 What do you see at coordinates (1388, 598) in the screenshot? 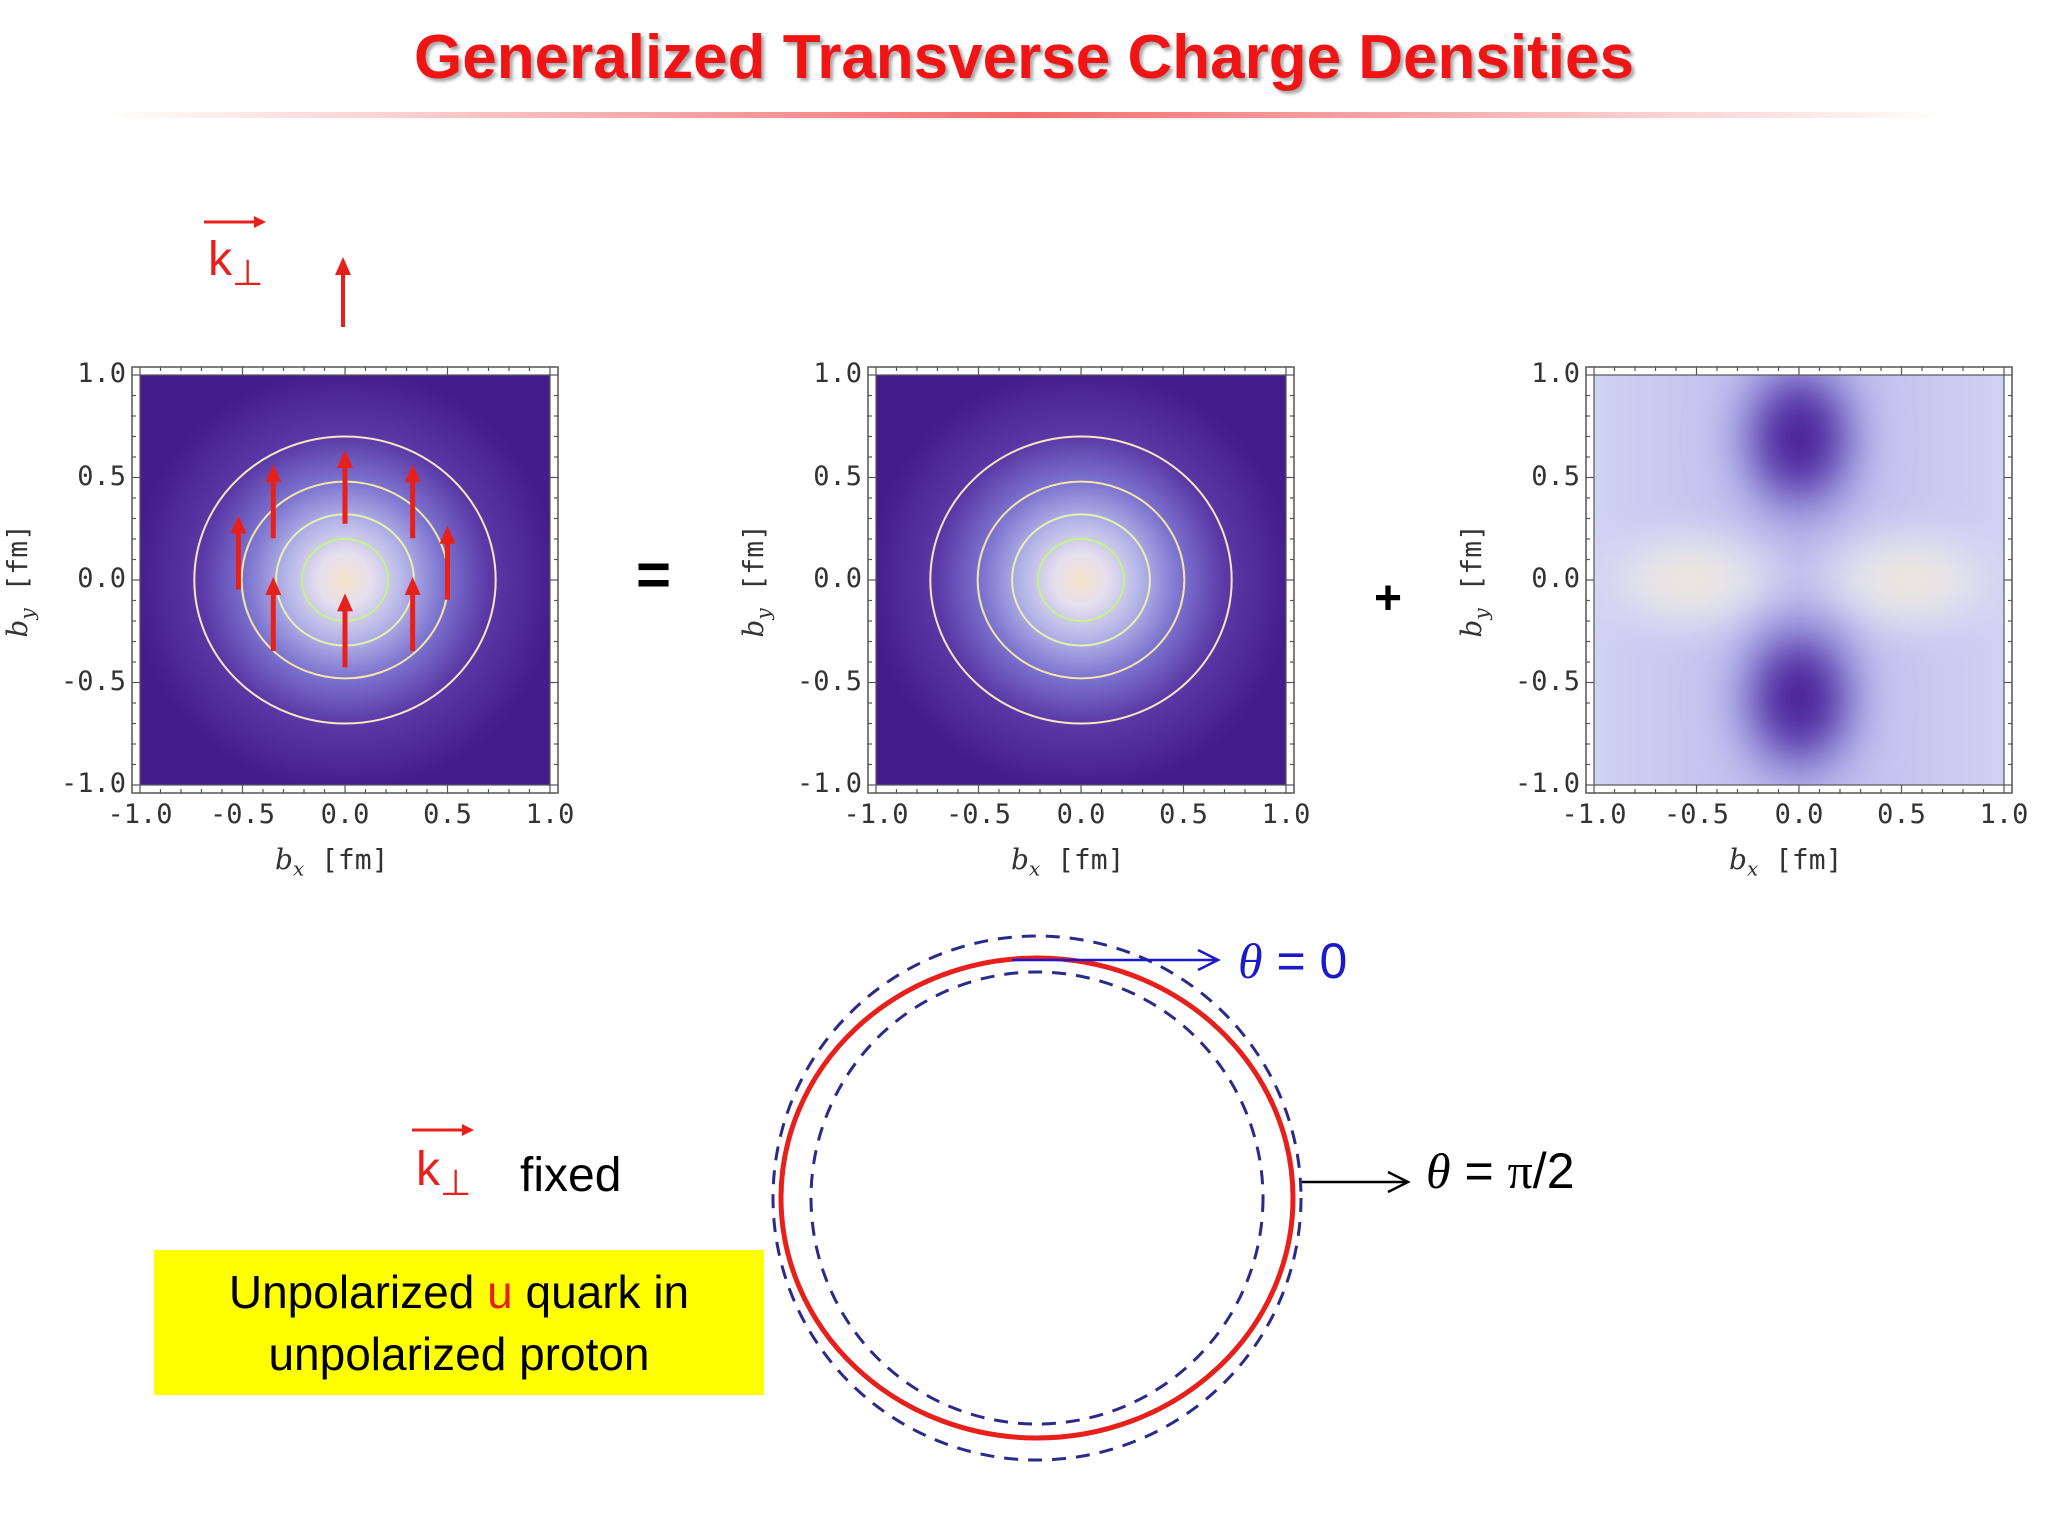
I see `plus-sign: +` at bounding box center [1388, 598].